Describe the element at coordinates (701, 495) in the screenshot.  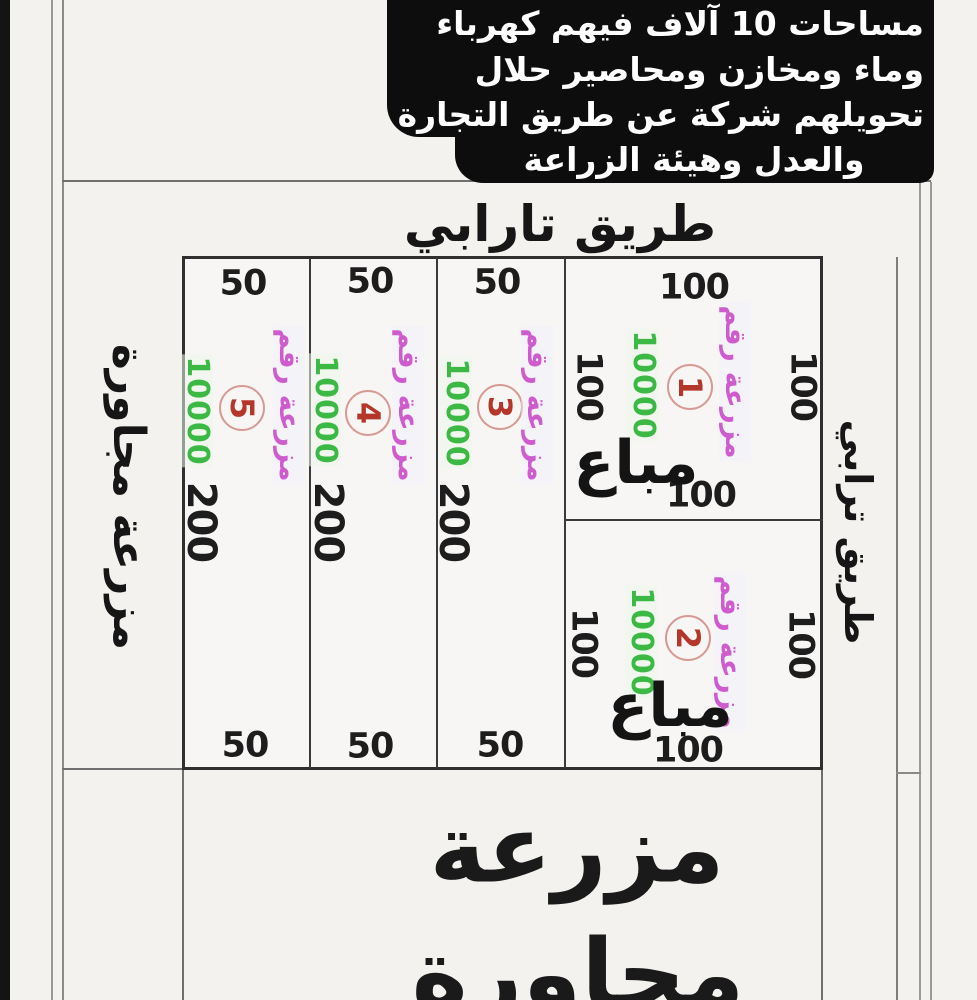
I see `plot1-dim-bottom: 100` at that location.